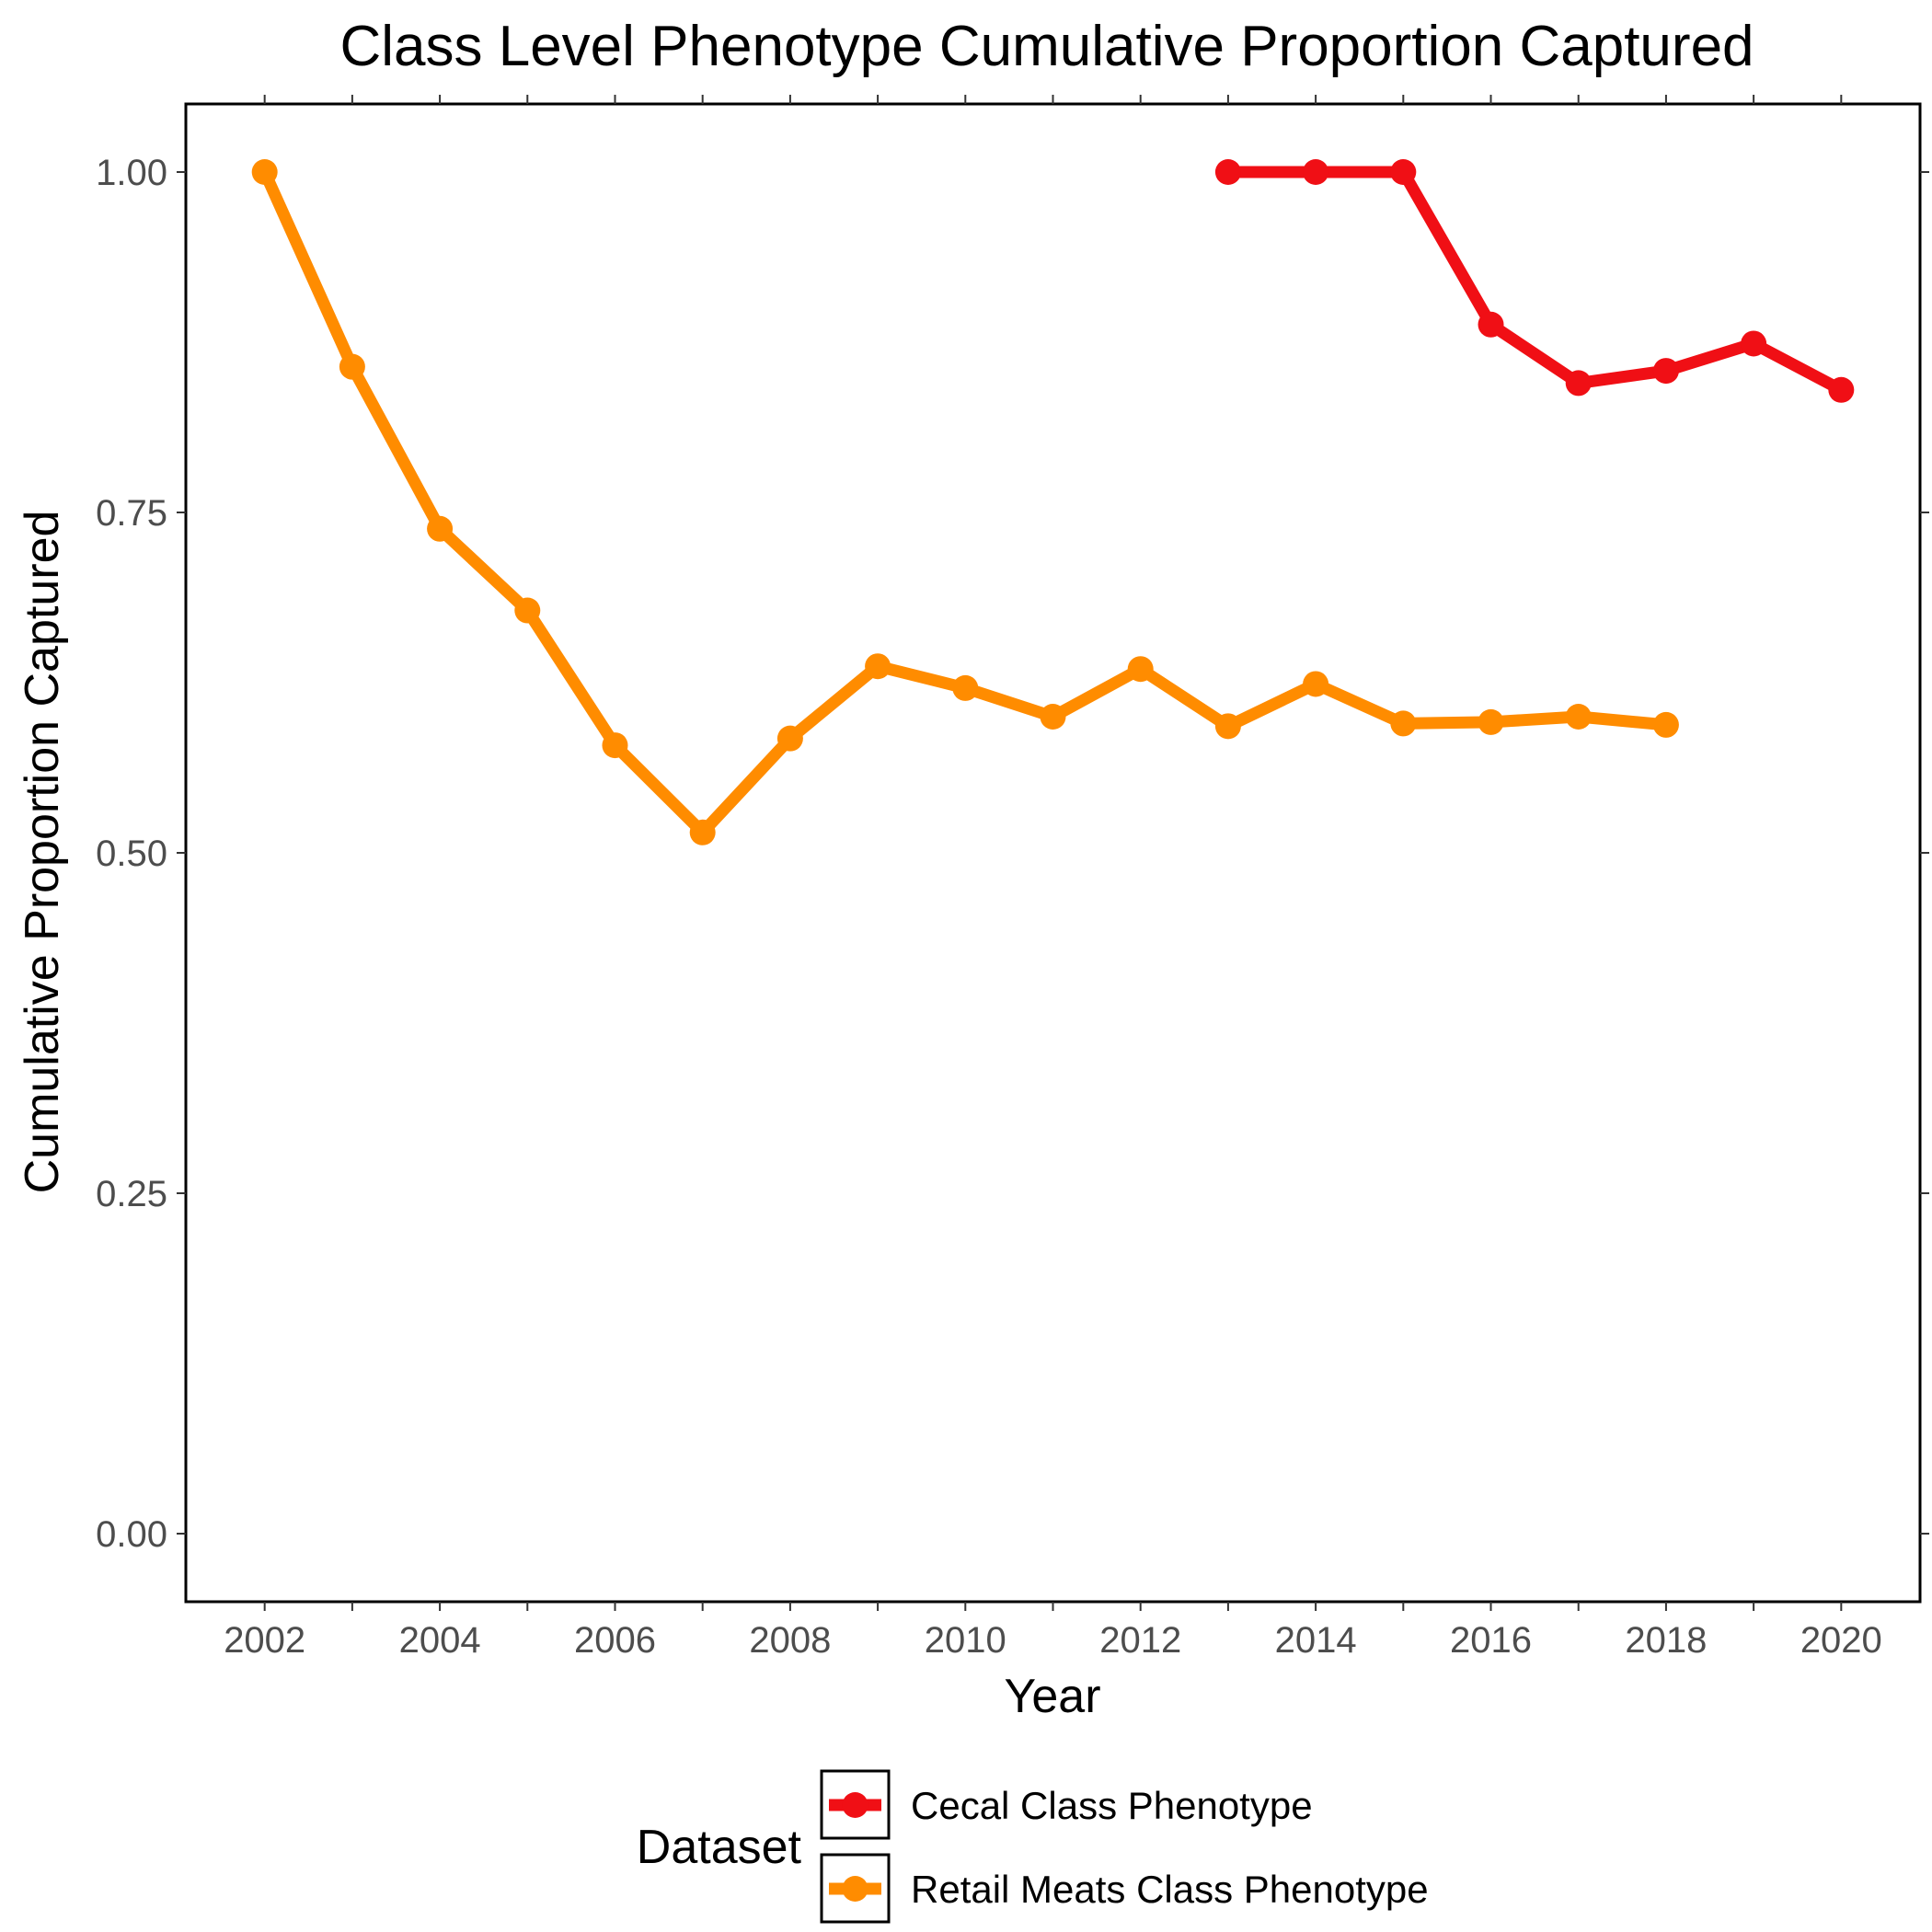 This screenshot has height=1932, width=1932. Describe the element at coordinates (1170, 1890) in the screenshot. I see `legend-label: Retail Meats Class Phenotype` at that location.